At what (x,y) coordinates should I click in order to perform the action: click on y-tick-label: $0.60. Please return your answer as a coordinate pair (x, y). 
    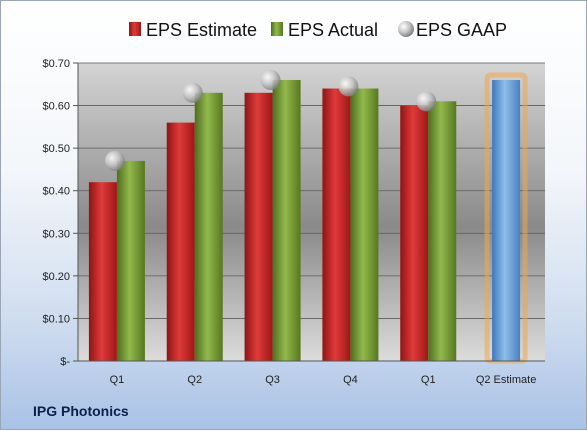
    Looking at the image, I should click on (56, 107).